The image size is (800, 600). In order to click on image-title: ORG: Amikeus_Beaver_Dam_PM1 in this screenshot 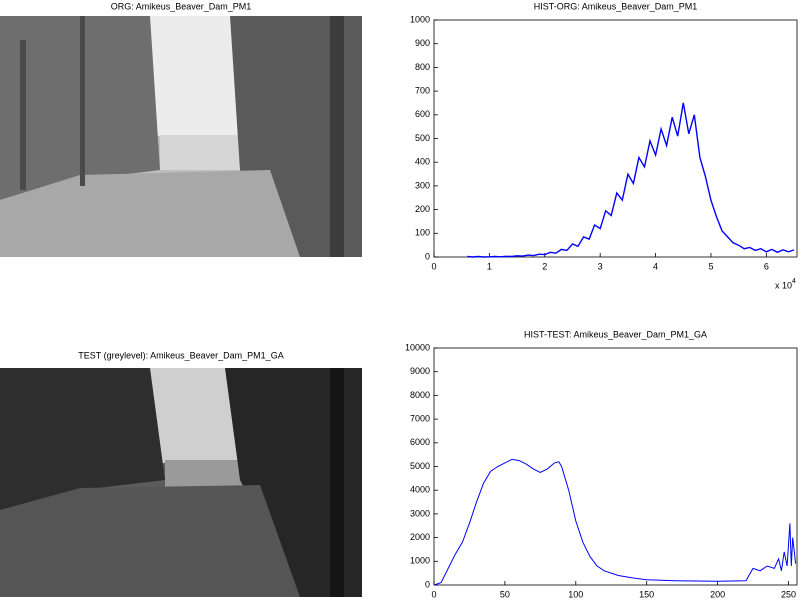, I will do `click(181, 6)`.